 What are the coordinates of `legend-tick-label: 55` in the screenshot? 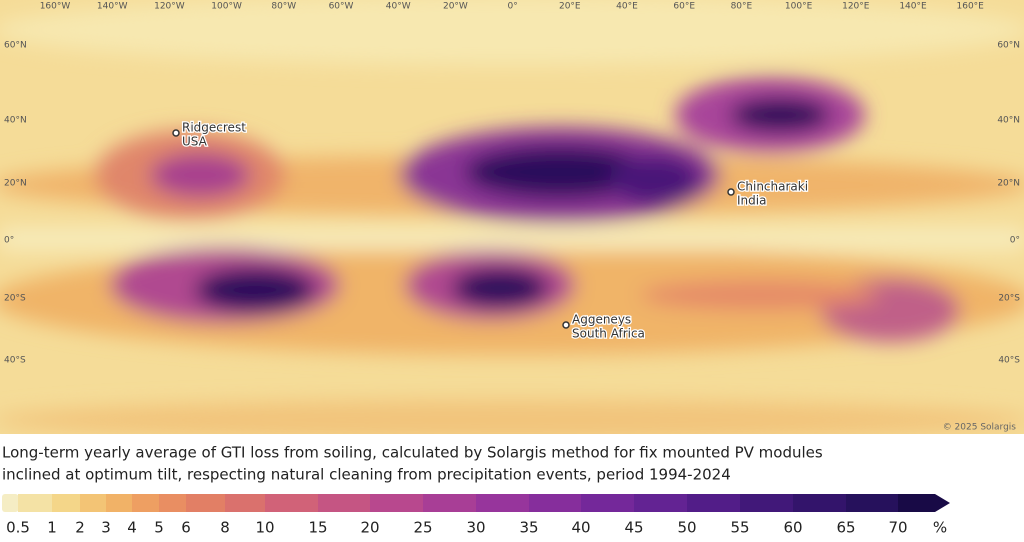 It's located at (739, 528).